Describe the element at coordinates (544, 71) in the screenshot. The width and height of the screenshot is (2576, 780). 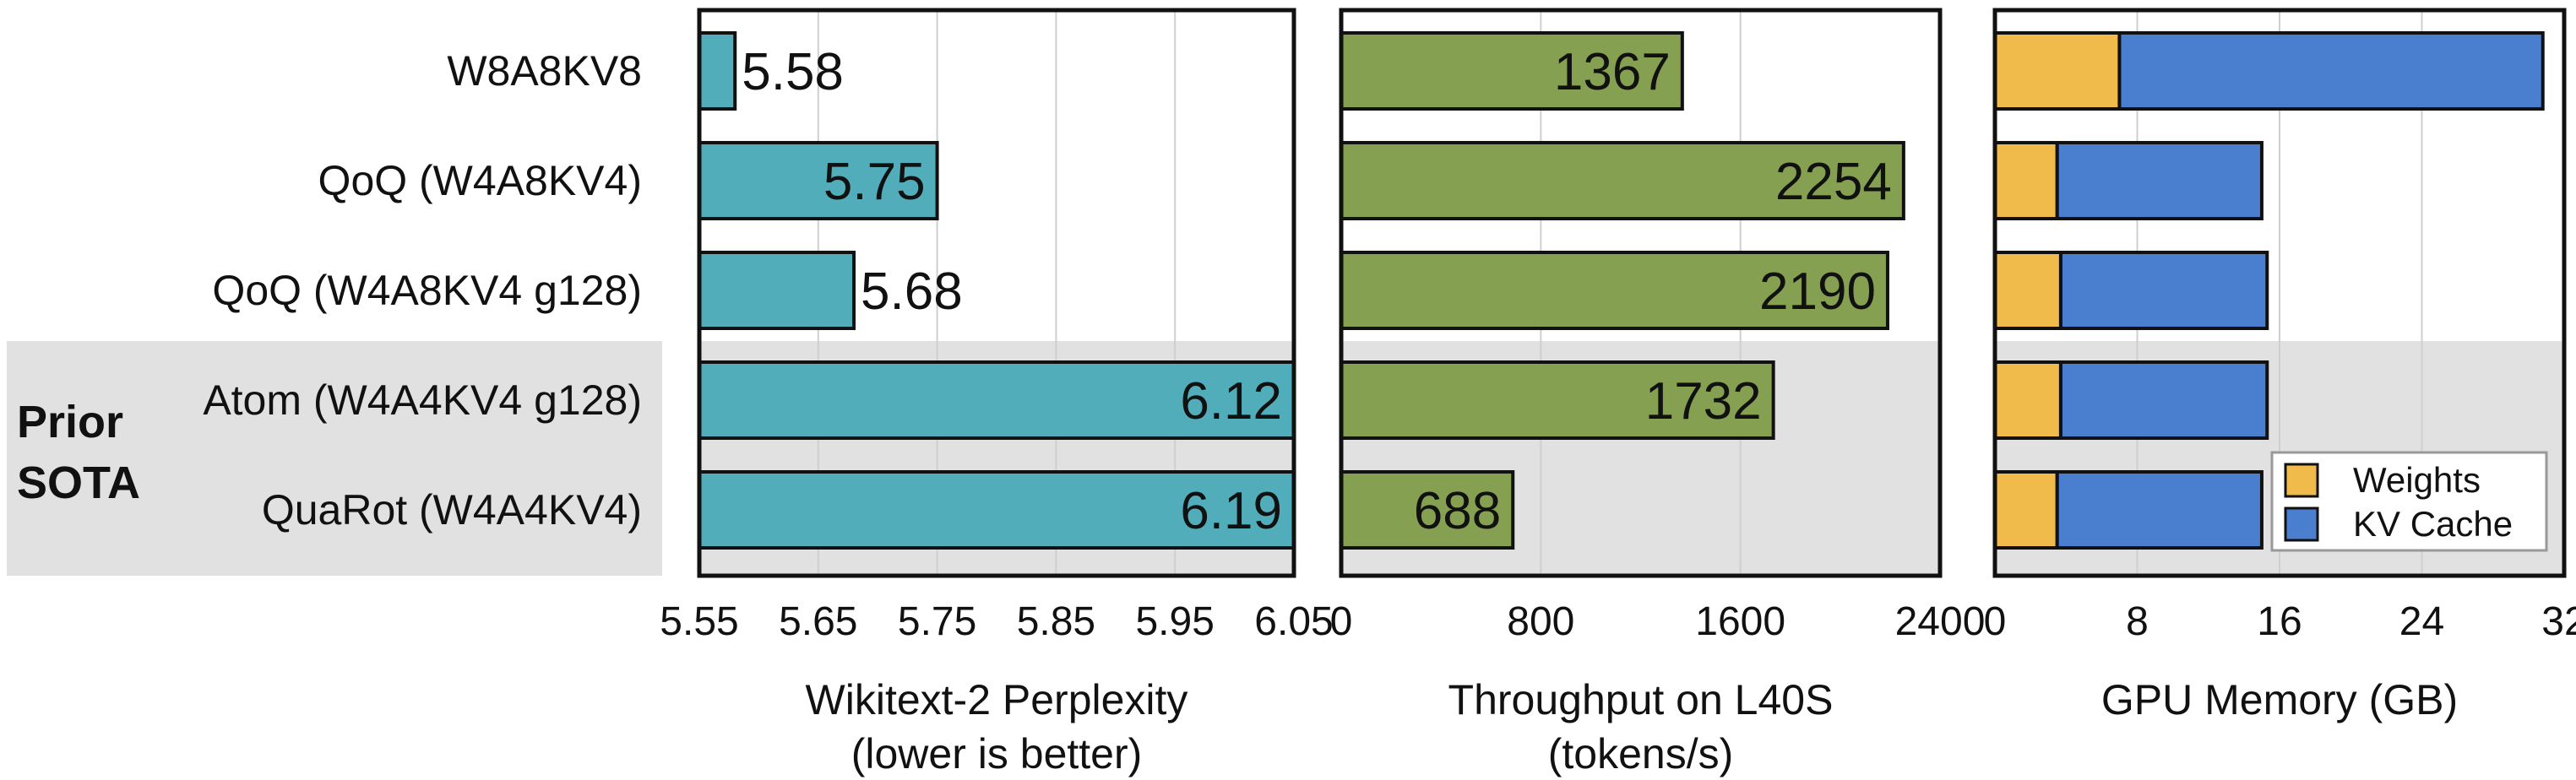
I see `row-label: W8A8KV8` at that location.